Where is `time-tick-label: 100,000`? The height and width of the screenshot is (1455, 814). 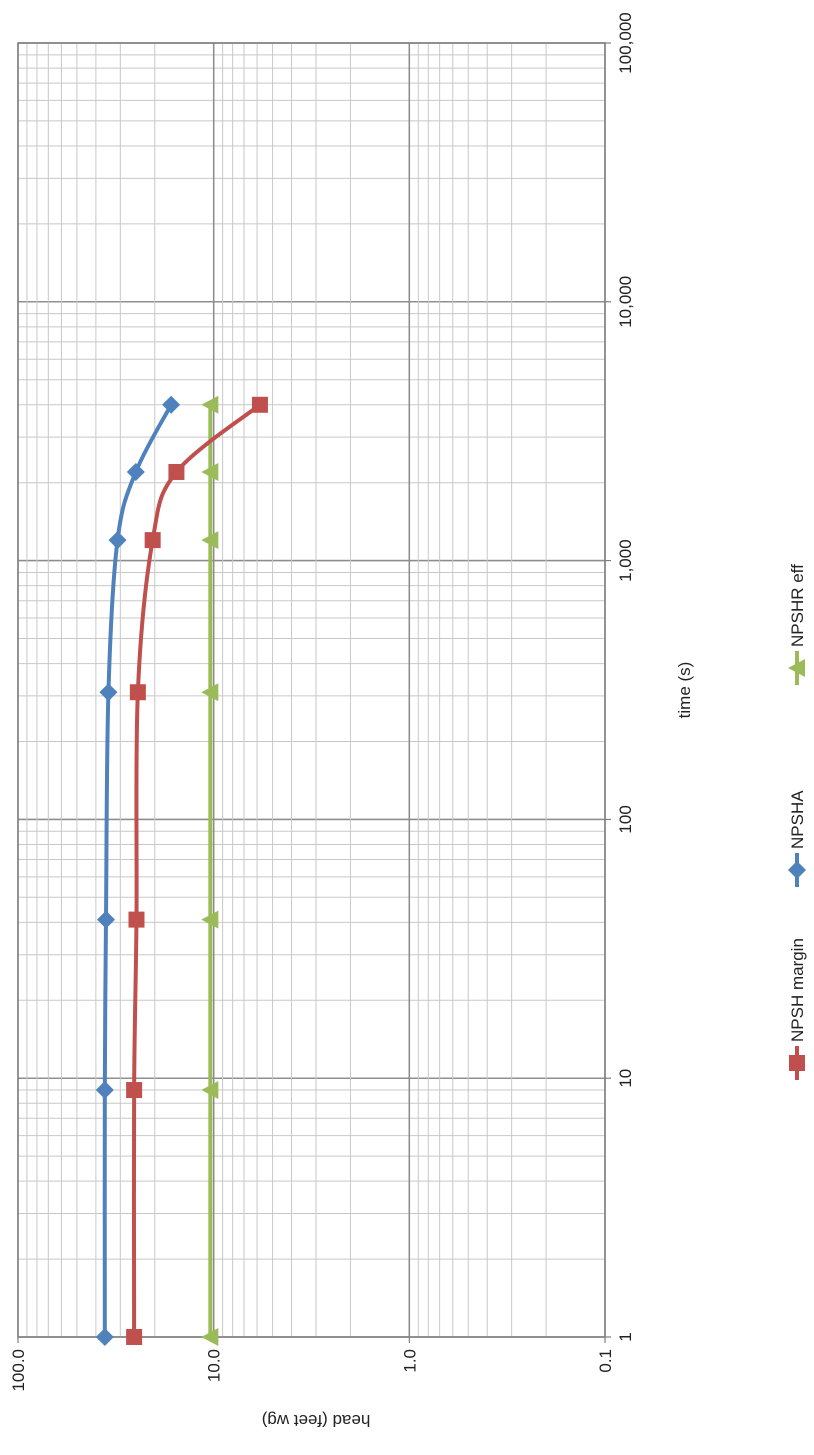 time-tick-label: 100,000 is located at coordinates (625, 42).